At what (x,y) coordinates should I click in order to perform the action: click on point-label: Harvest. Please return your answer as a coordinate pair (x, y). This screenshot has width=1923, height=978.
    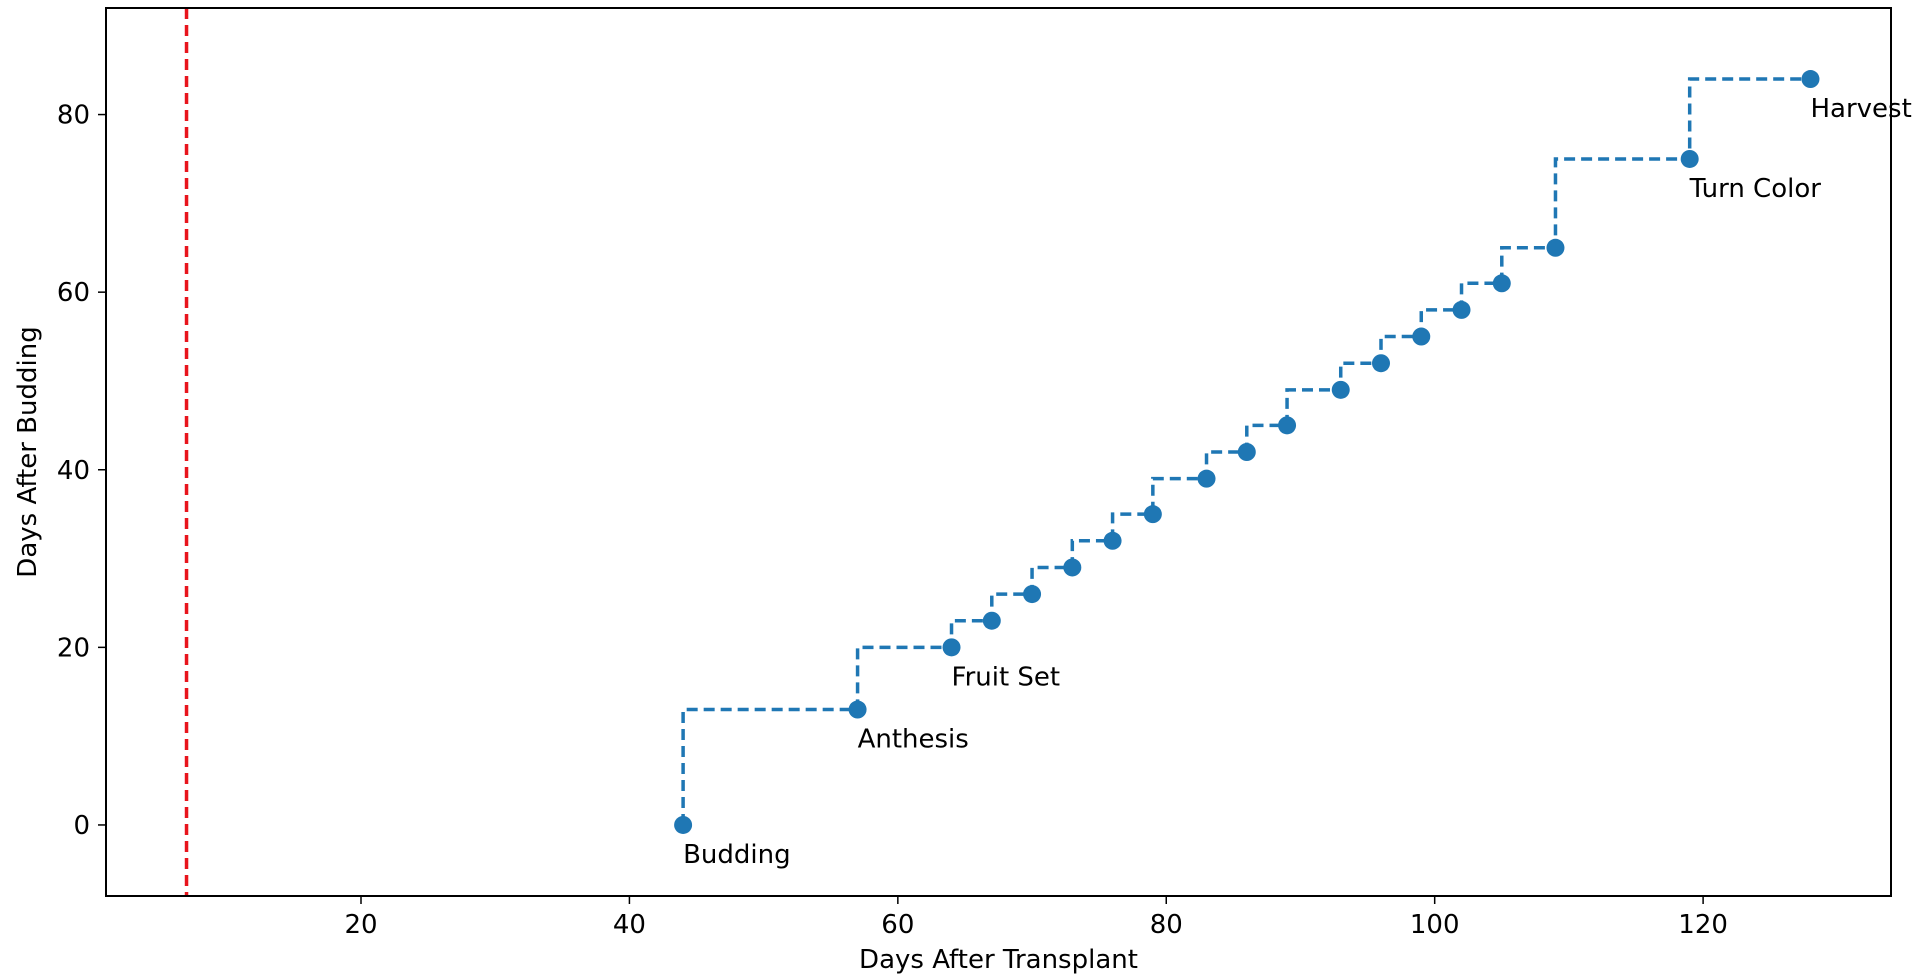
    Looking at the image, I should click on (1860, 109).